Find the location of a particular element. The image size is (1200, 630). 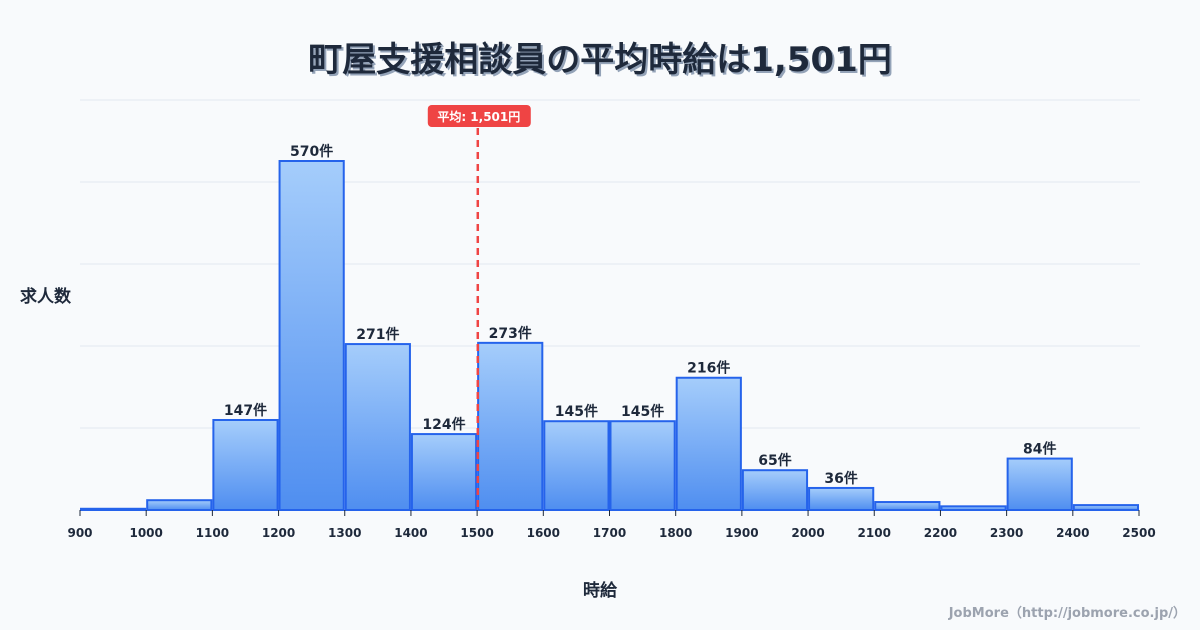

x-tick-label: 2300 is located at coordinates (1006, 533).